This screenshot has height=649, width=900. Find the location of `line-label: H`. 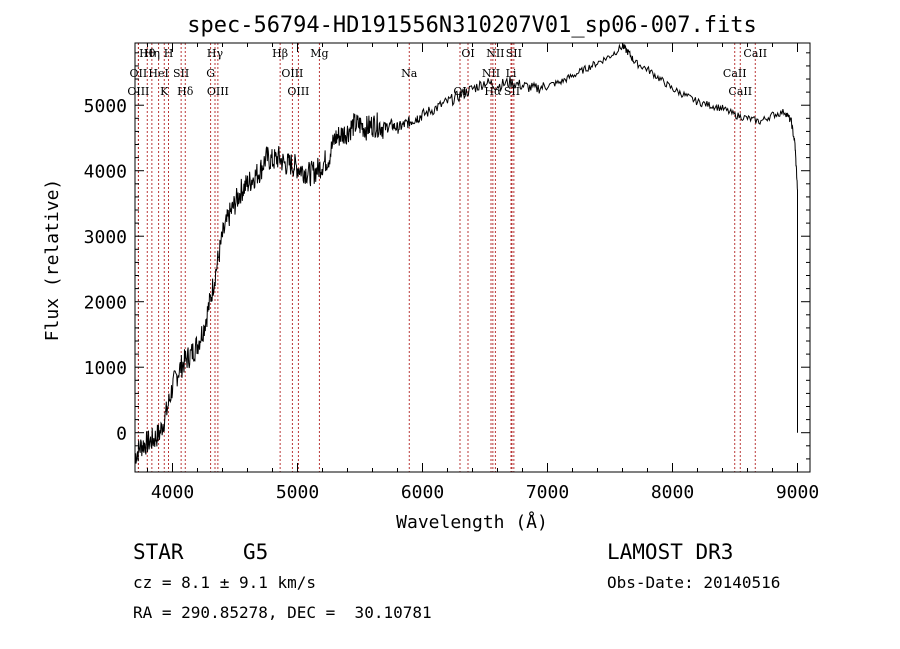

line-label: H is located at coordinates (169, 53).